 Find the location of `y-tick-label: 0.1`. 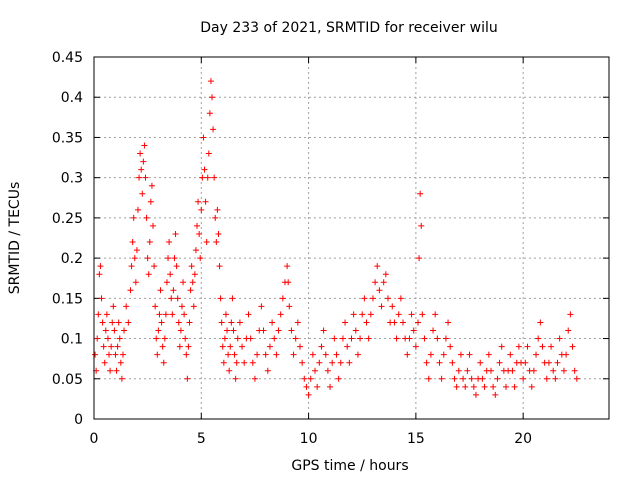

y-tick-label: 0.1 is located at coordinates (72, 340).